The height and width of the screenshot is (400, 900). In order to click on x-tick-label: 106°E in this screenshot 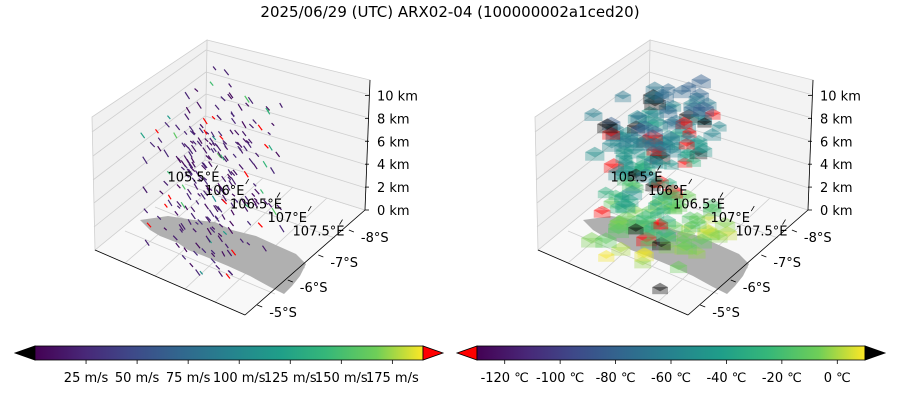, I will do `click(225, 191)`.